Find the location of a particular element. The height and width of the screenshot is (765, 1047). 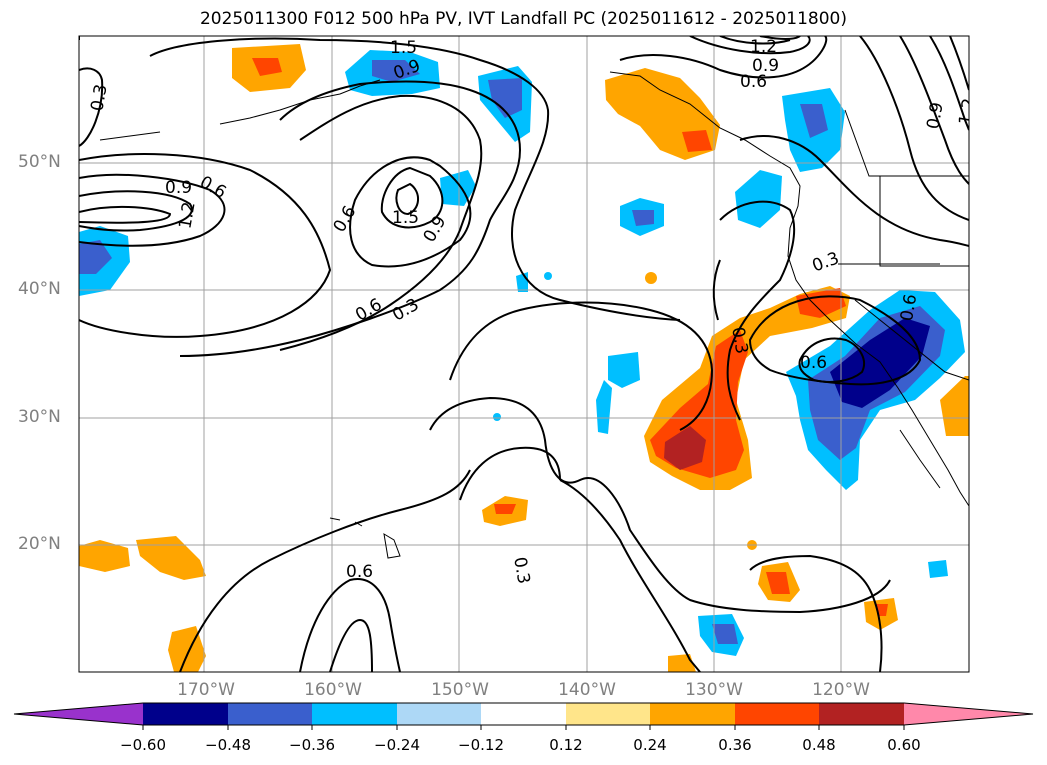

longitude-label-150w: 150°W is located at coordinates (460, 690).